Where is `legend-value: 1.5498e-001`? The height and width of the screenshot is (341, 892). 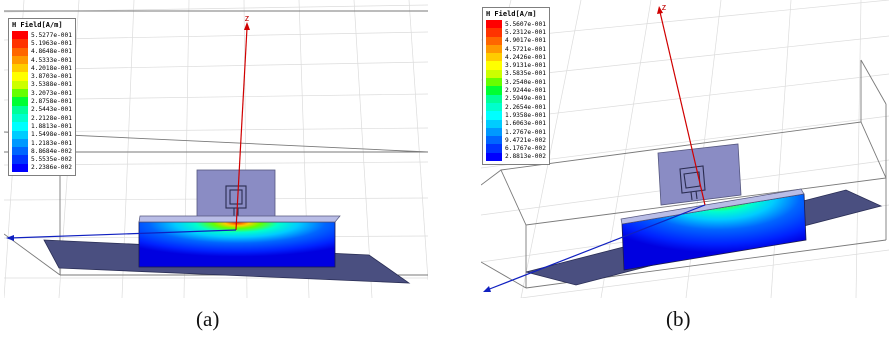
legend-value: 1.5498e-001 is located at coordinates (51, 135).